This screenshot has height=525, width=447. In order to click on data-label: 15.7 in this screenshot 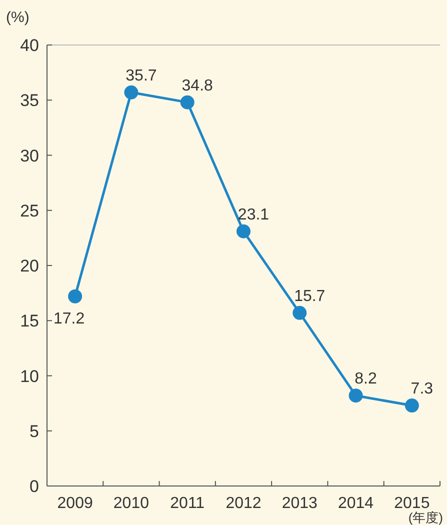, I will do `click(310, 296)`.